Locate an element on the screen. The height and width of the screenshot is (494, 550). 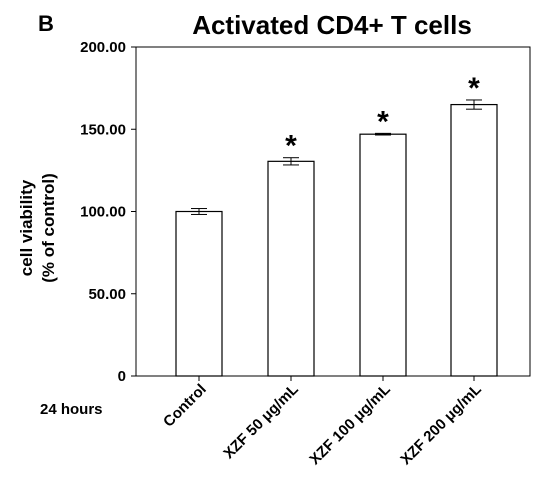
x-category-label: XZF 200 μg/mL is located at coordinates (440, 424).